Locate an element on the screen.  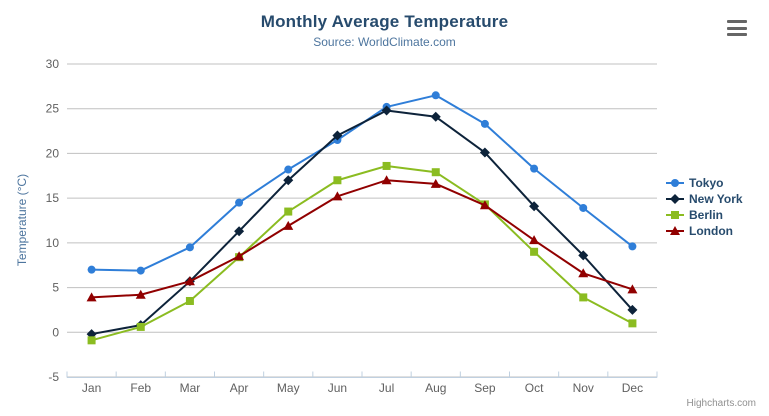
y-axis-label: 5 is located at coordinates (55, 288).